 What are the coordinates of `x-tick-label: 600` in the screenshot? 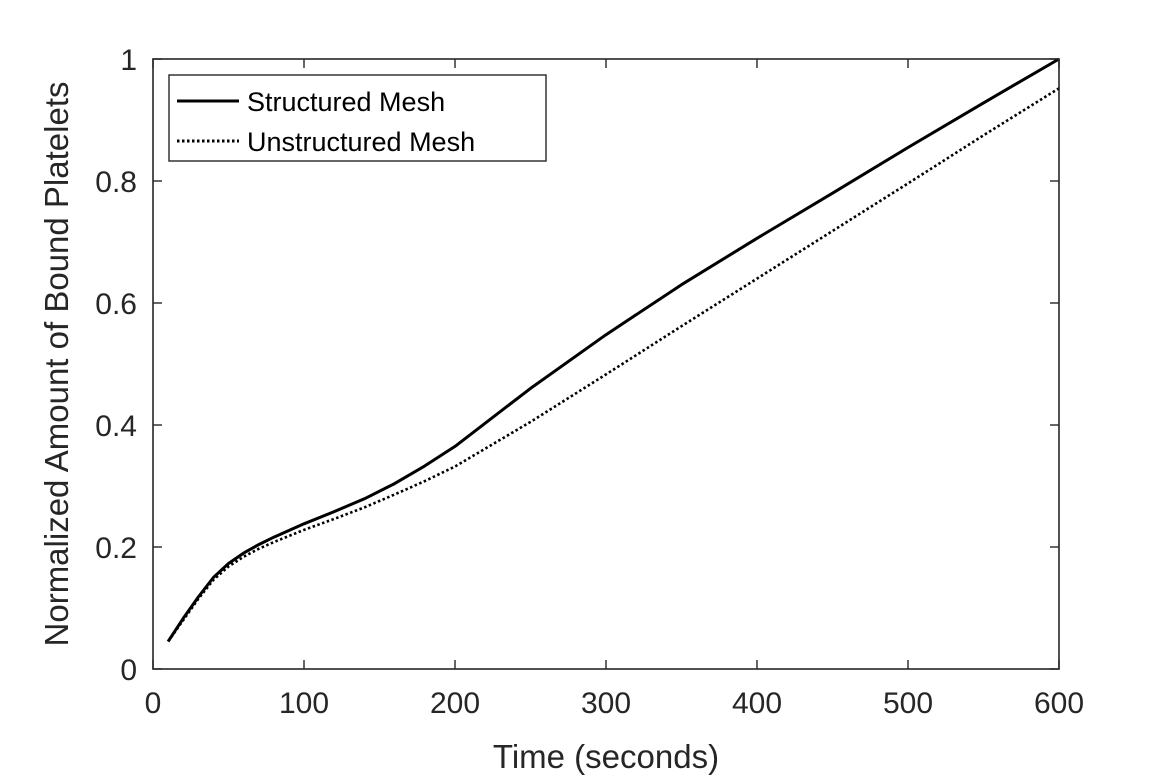 It's located at (1059, 703).